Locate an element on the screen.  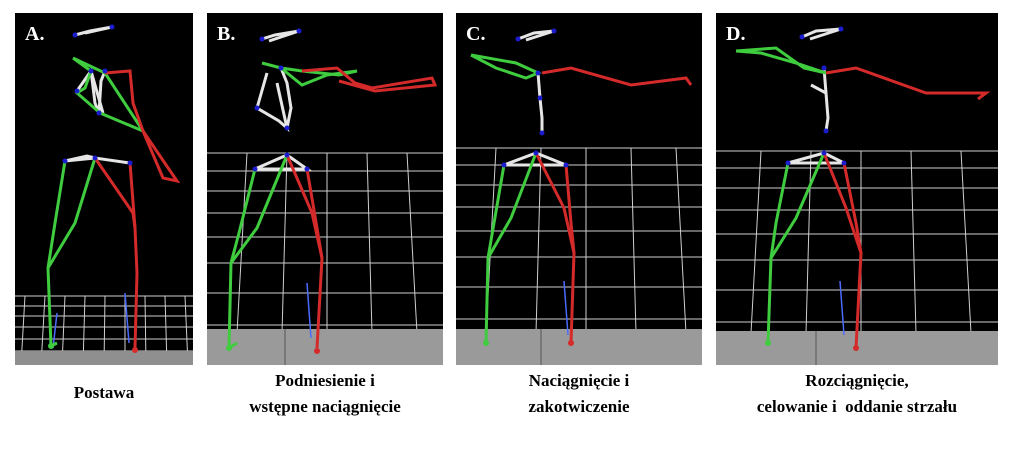
skeleton-figure-a is located at coordinates (104, 194).